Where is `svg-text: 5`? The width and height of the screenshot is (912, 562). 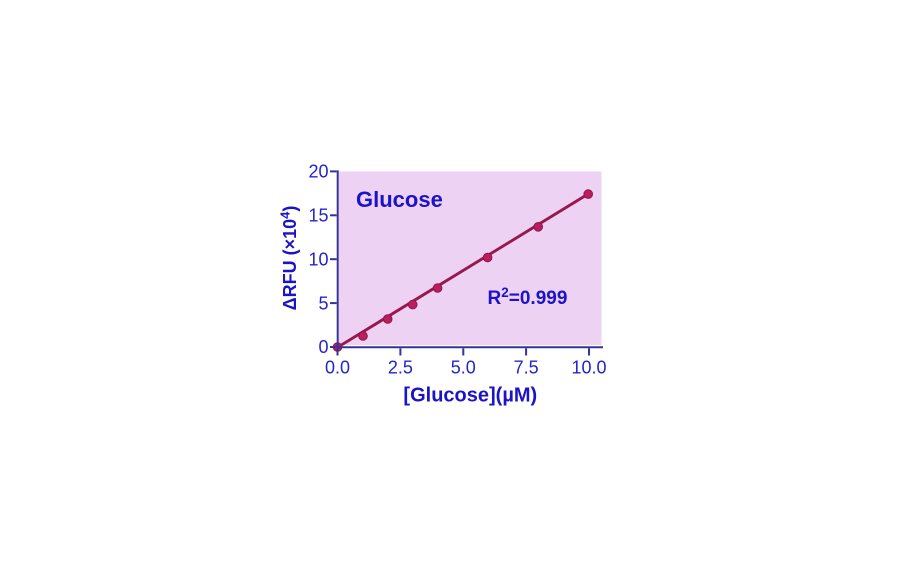 svg-text: 5 is located at coordinates (323, 303).